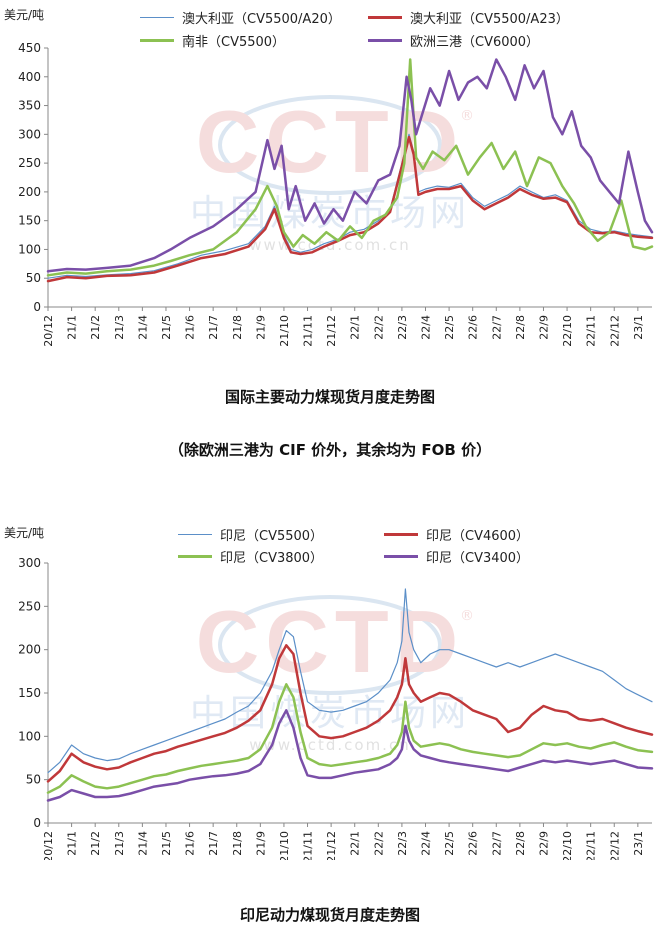  Describe the element at coordinates (142, 843) in the screenshot. I see `x-tick-label: 21/4` at that location.